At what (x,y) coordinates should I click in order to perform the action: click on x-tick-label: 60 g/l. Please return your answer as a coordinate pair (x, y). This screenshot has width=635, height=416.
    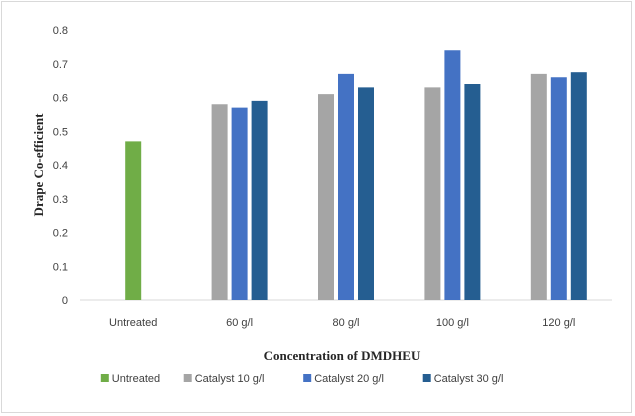
    Looking at the image, I should click on (239, 323).